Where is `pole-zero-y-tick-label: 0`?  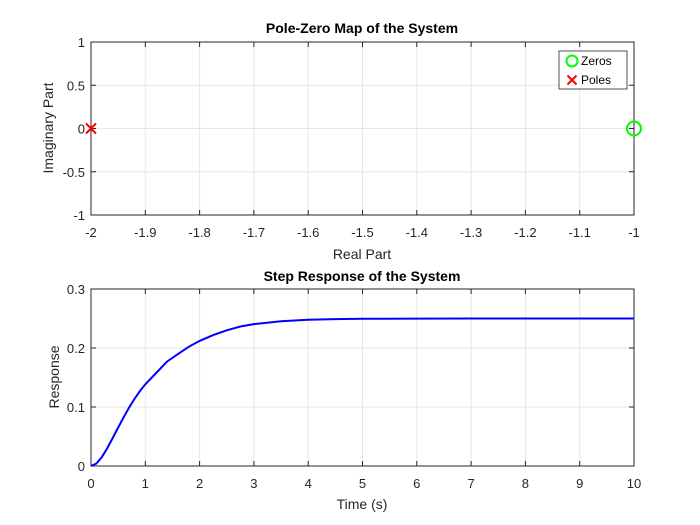 pole-zero-y-tick-label: 0 is located at coordinates (81, 129).